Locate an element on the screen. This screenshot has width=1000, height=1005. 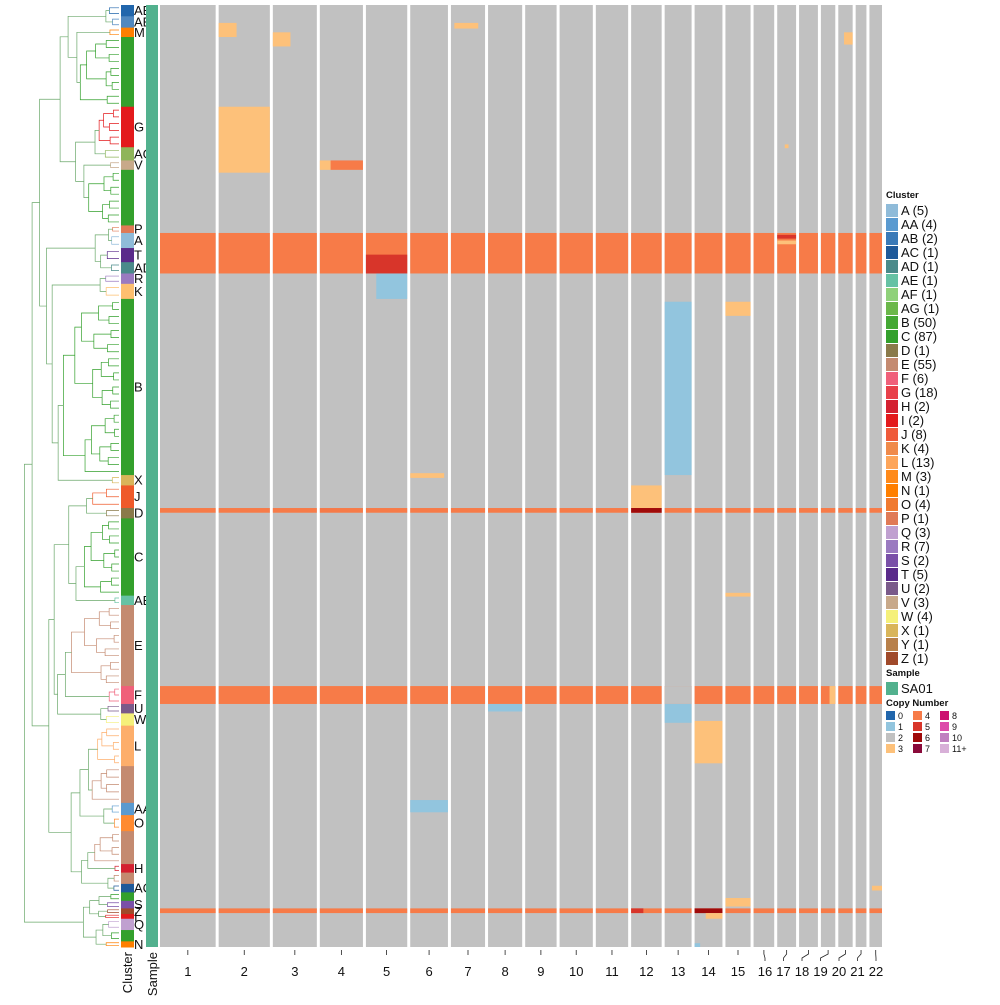
cn-segment-chr12-cn6 is located at coordinates (646, 510).